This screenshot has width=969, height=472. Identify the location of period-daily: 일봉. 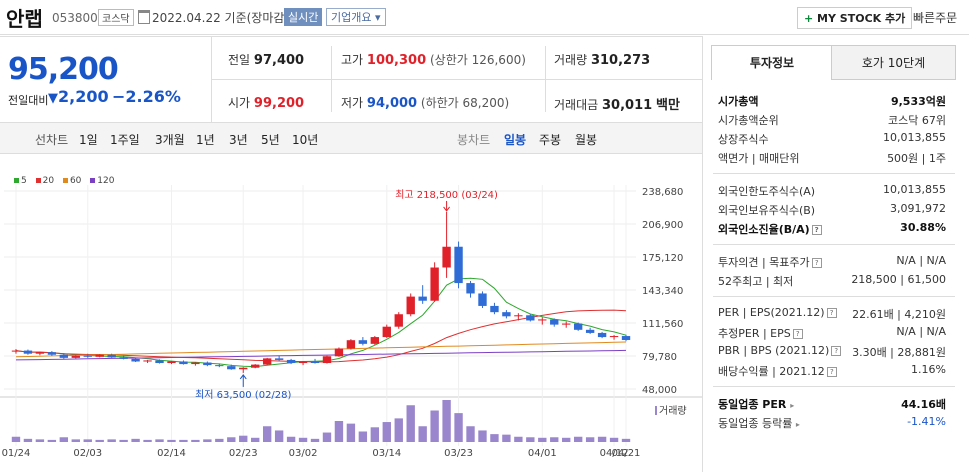
(515, 140).